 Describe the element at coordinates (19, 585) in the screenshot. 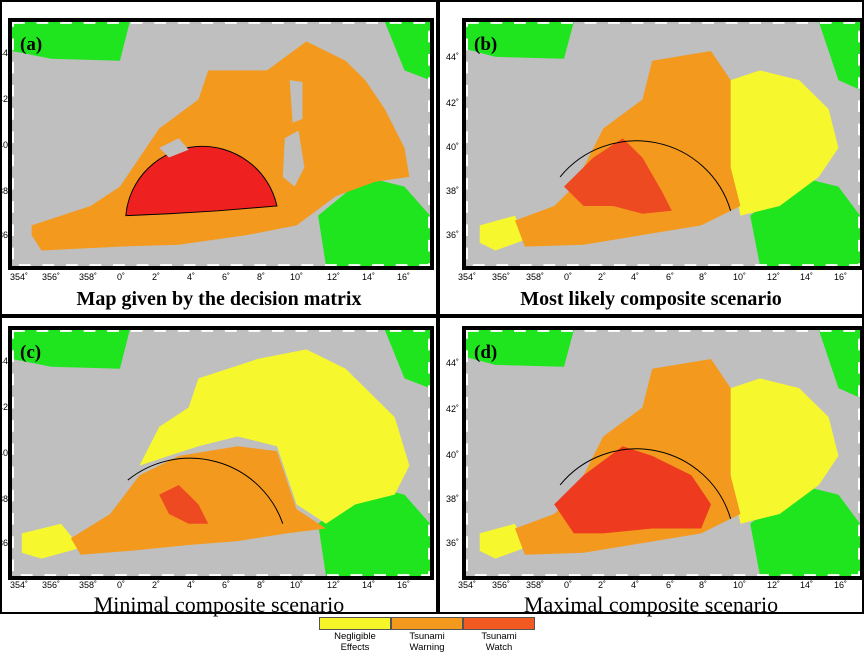

I see `lon-tick-c-0: 354˚` at that location.